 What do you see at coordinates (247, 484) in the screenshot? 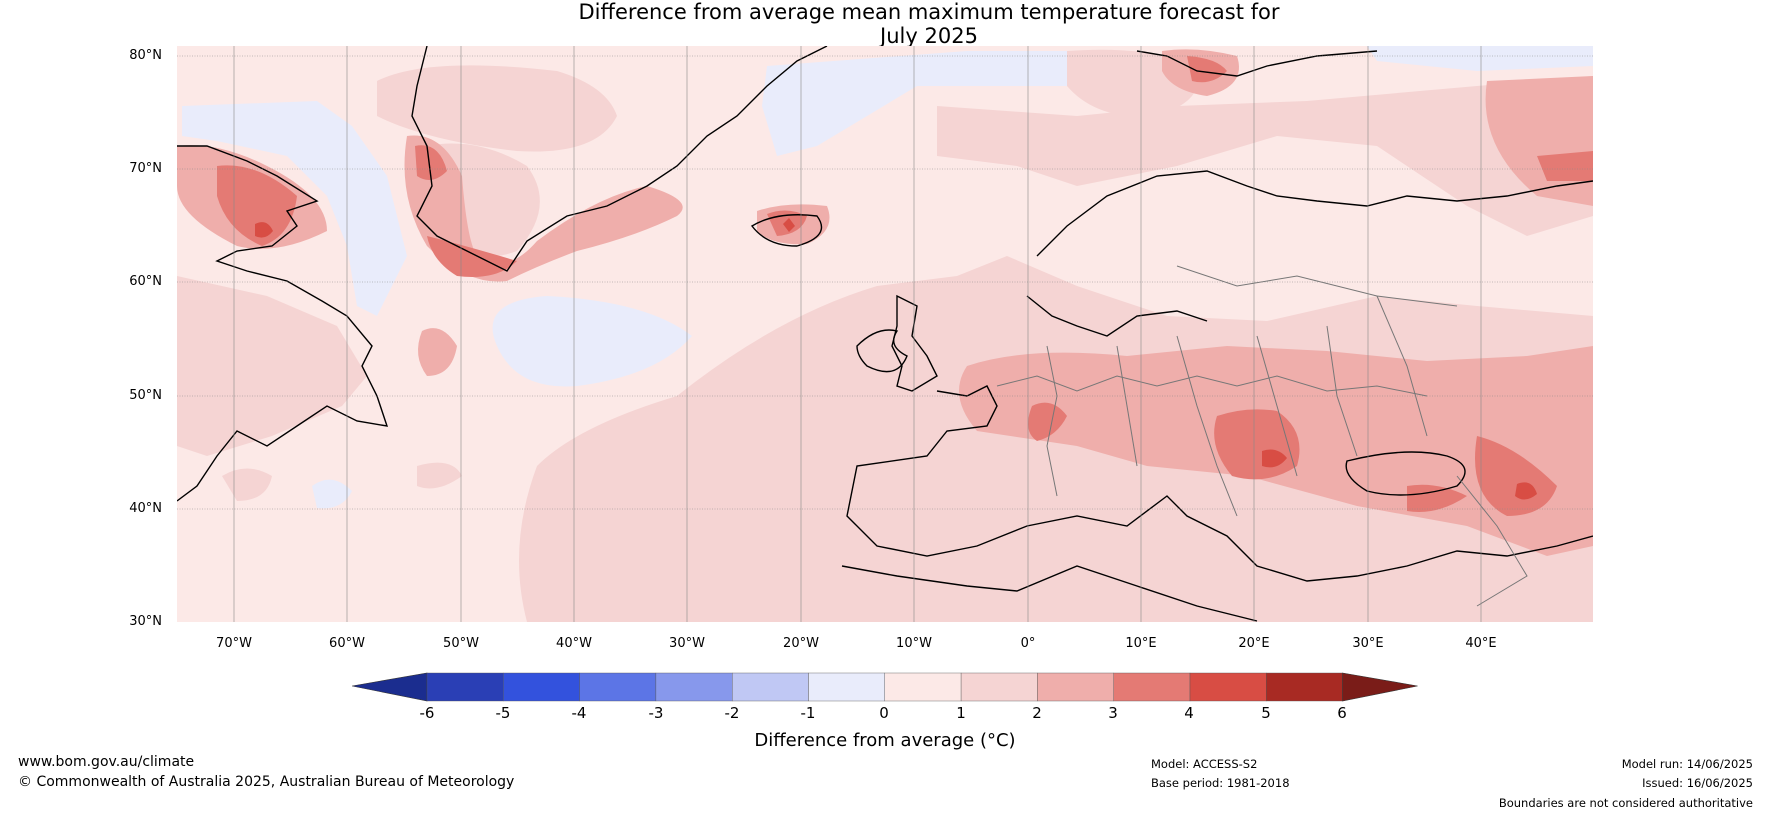
I see `warm-region-small-west` at bounding box center [247, 484].